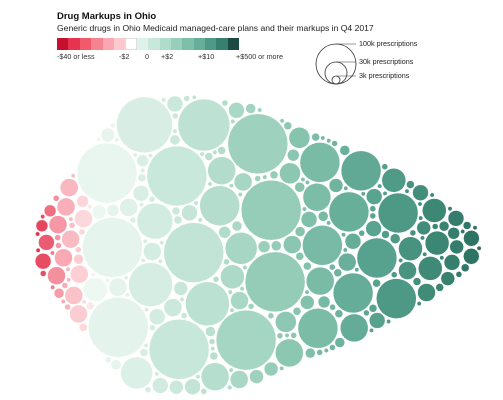 The height and width of the screenshot is (400, 503). I want to click on size-label-100k: 100k prescriptions, so click(388, 43).